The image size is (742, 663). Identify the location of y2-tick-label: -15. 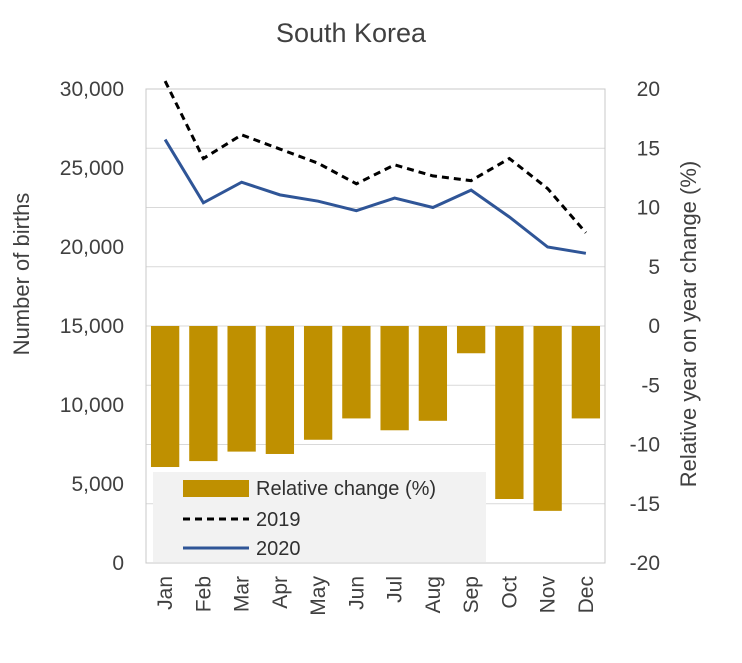
(645, 504).